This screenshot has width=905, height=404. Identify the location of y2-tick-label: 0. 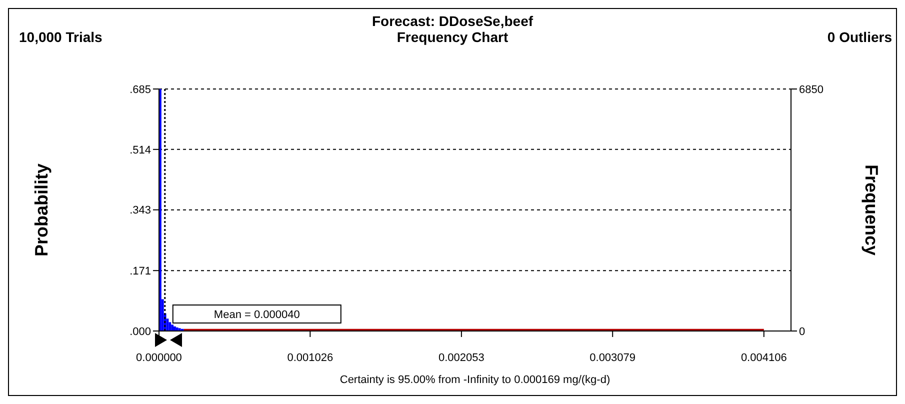
(802, 332).